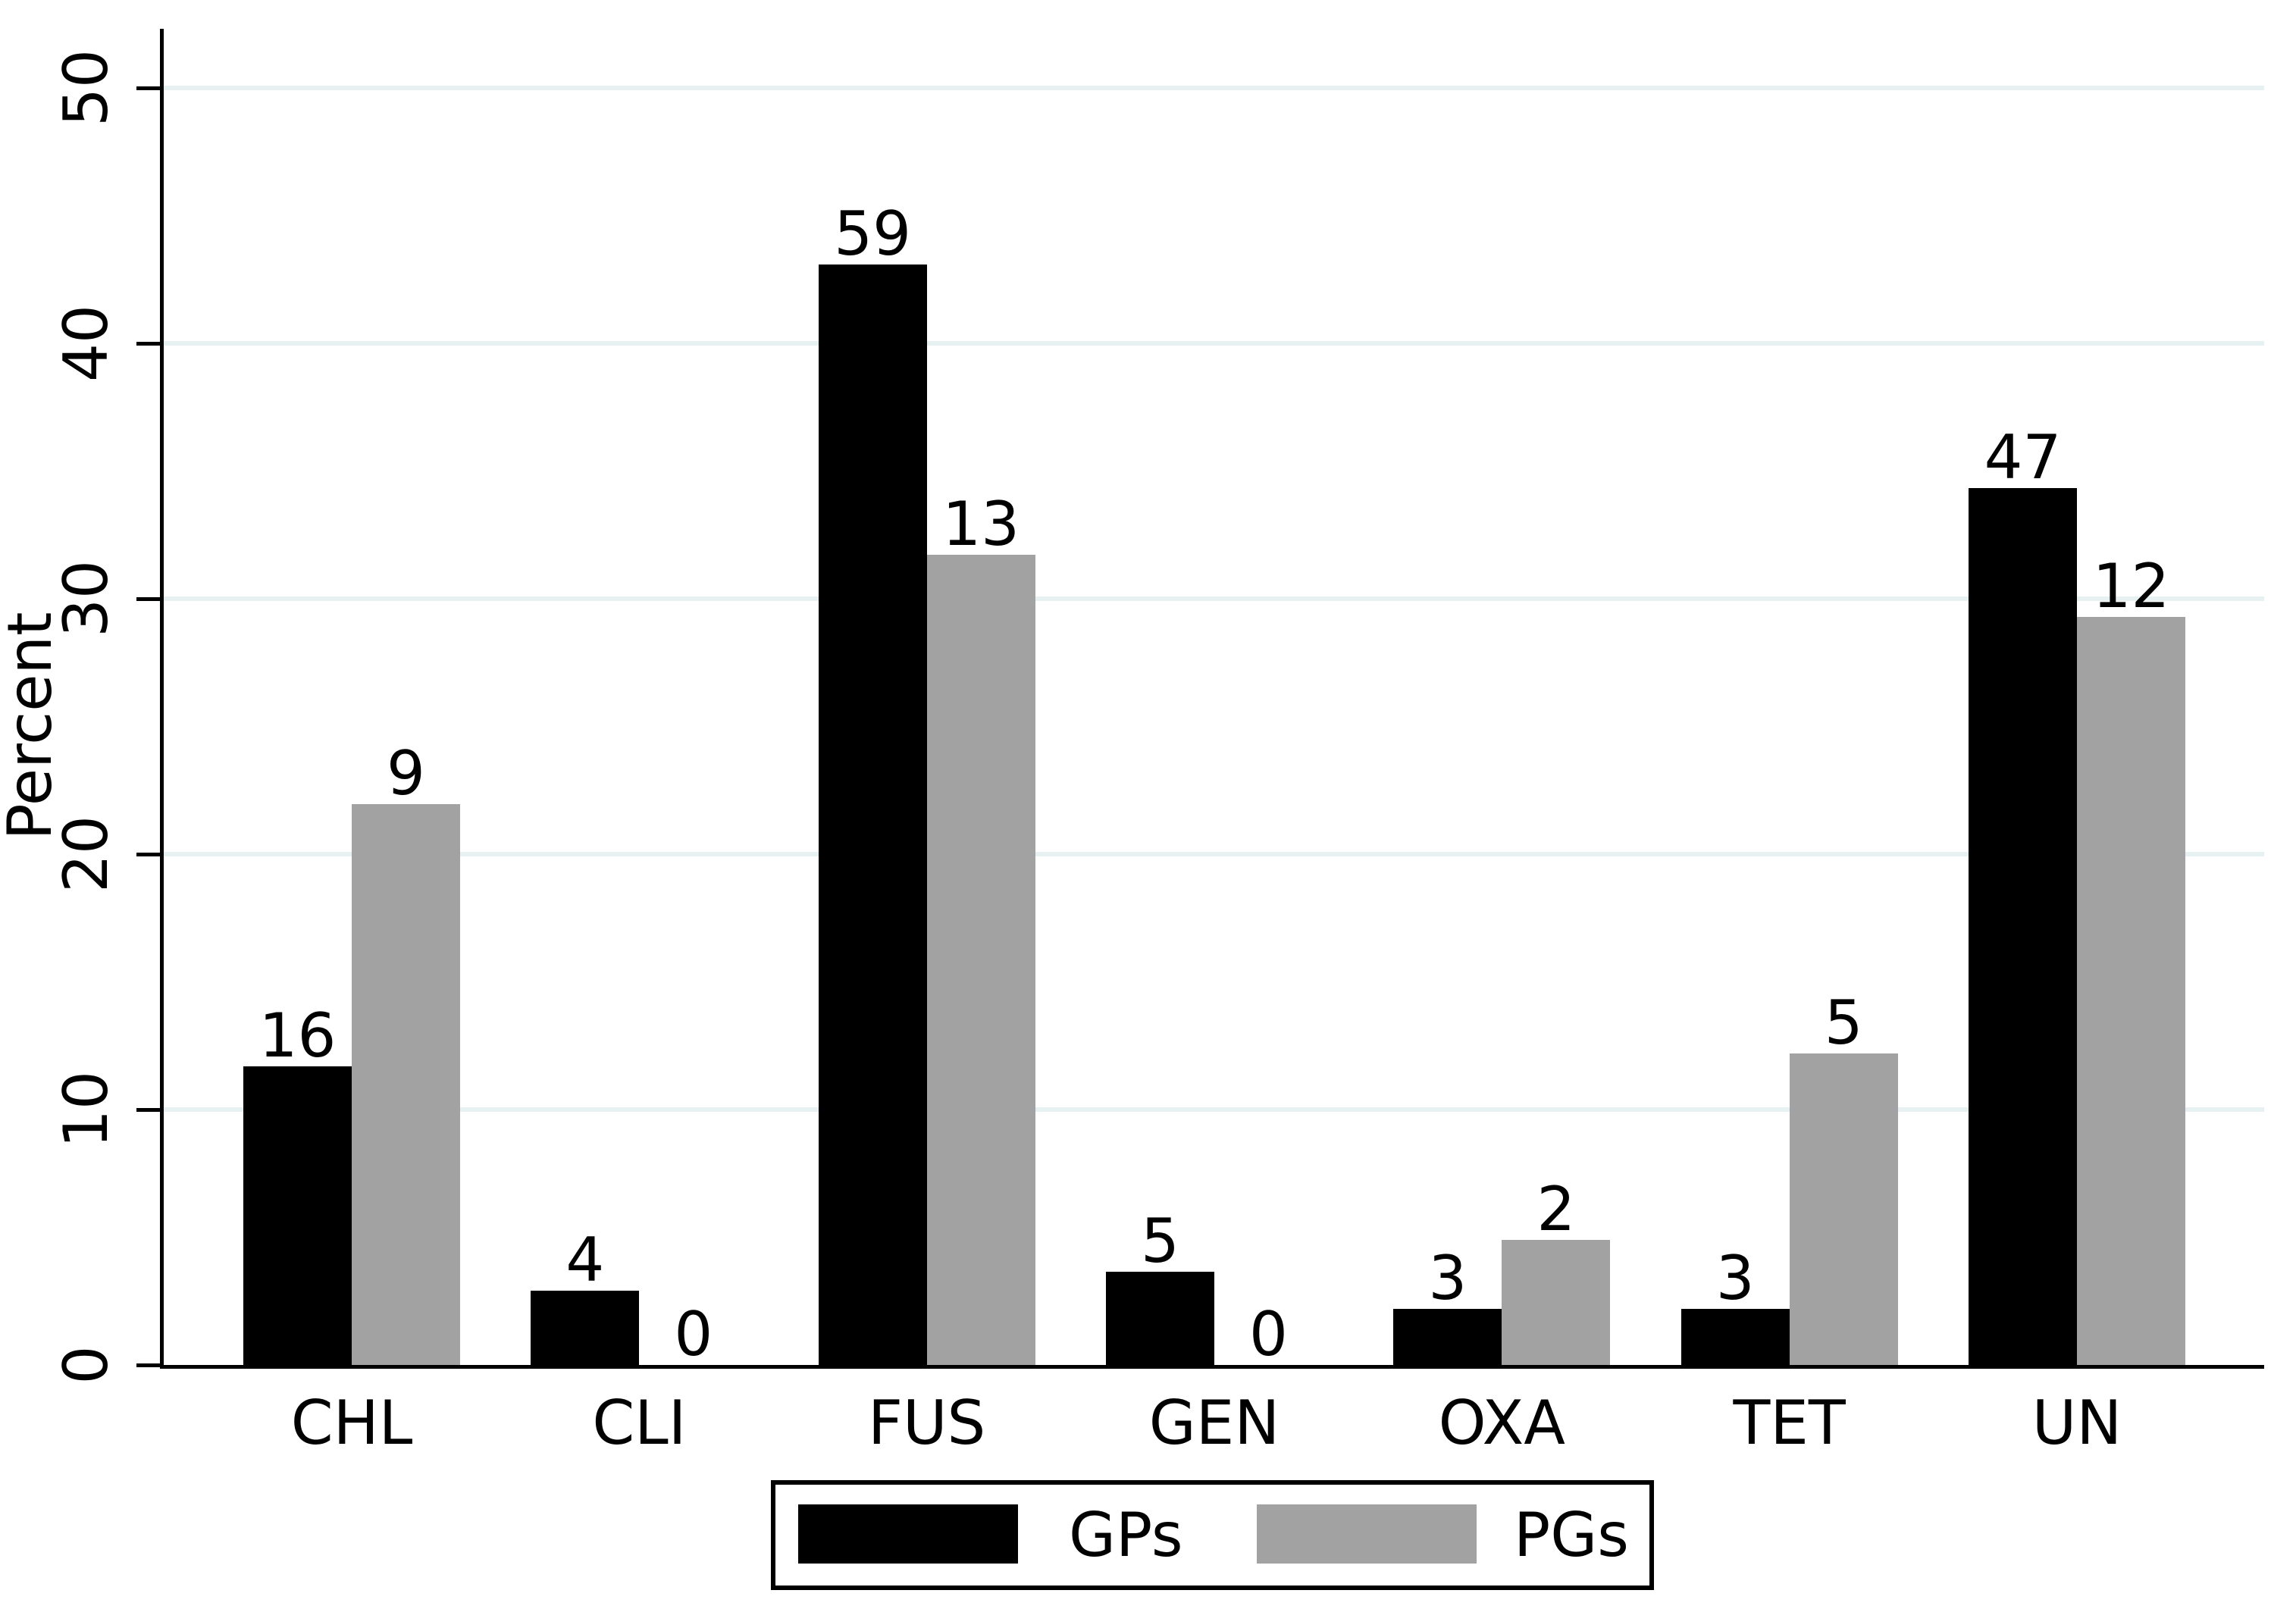 The width and height of the screenshot is (2296, 1609). What do you see at coordinates (872, 817) in the screenshot?
I see `bar-gps-fus` at bounding box center [872, 817].